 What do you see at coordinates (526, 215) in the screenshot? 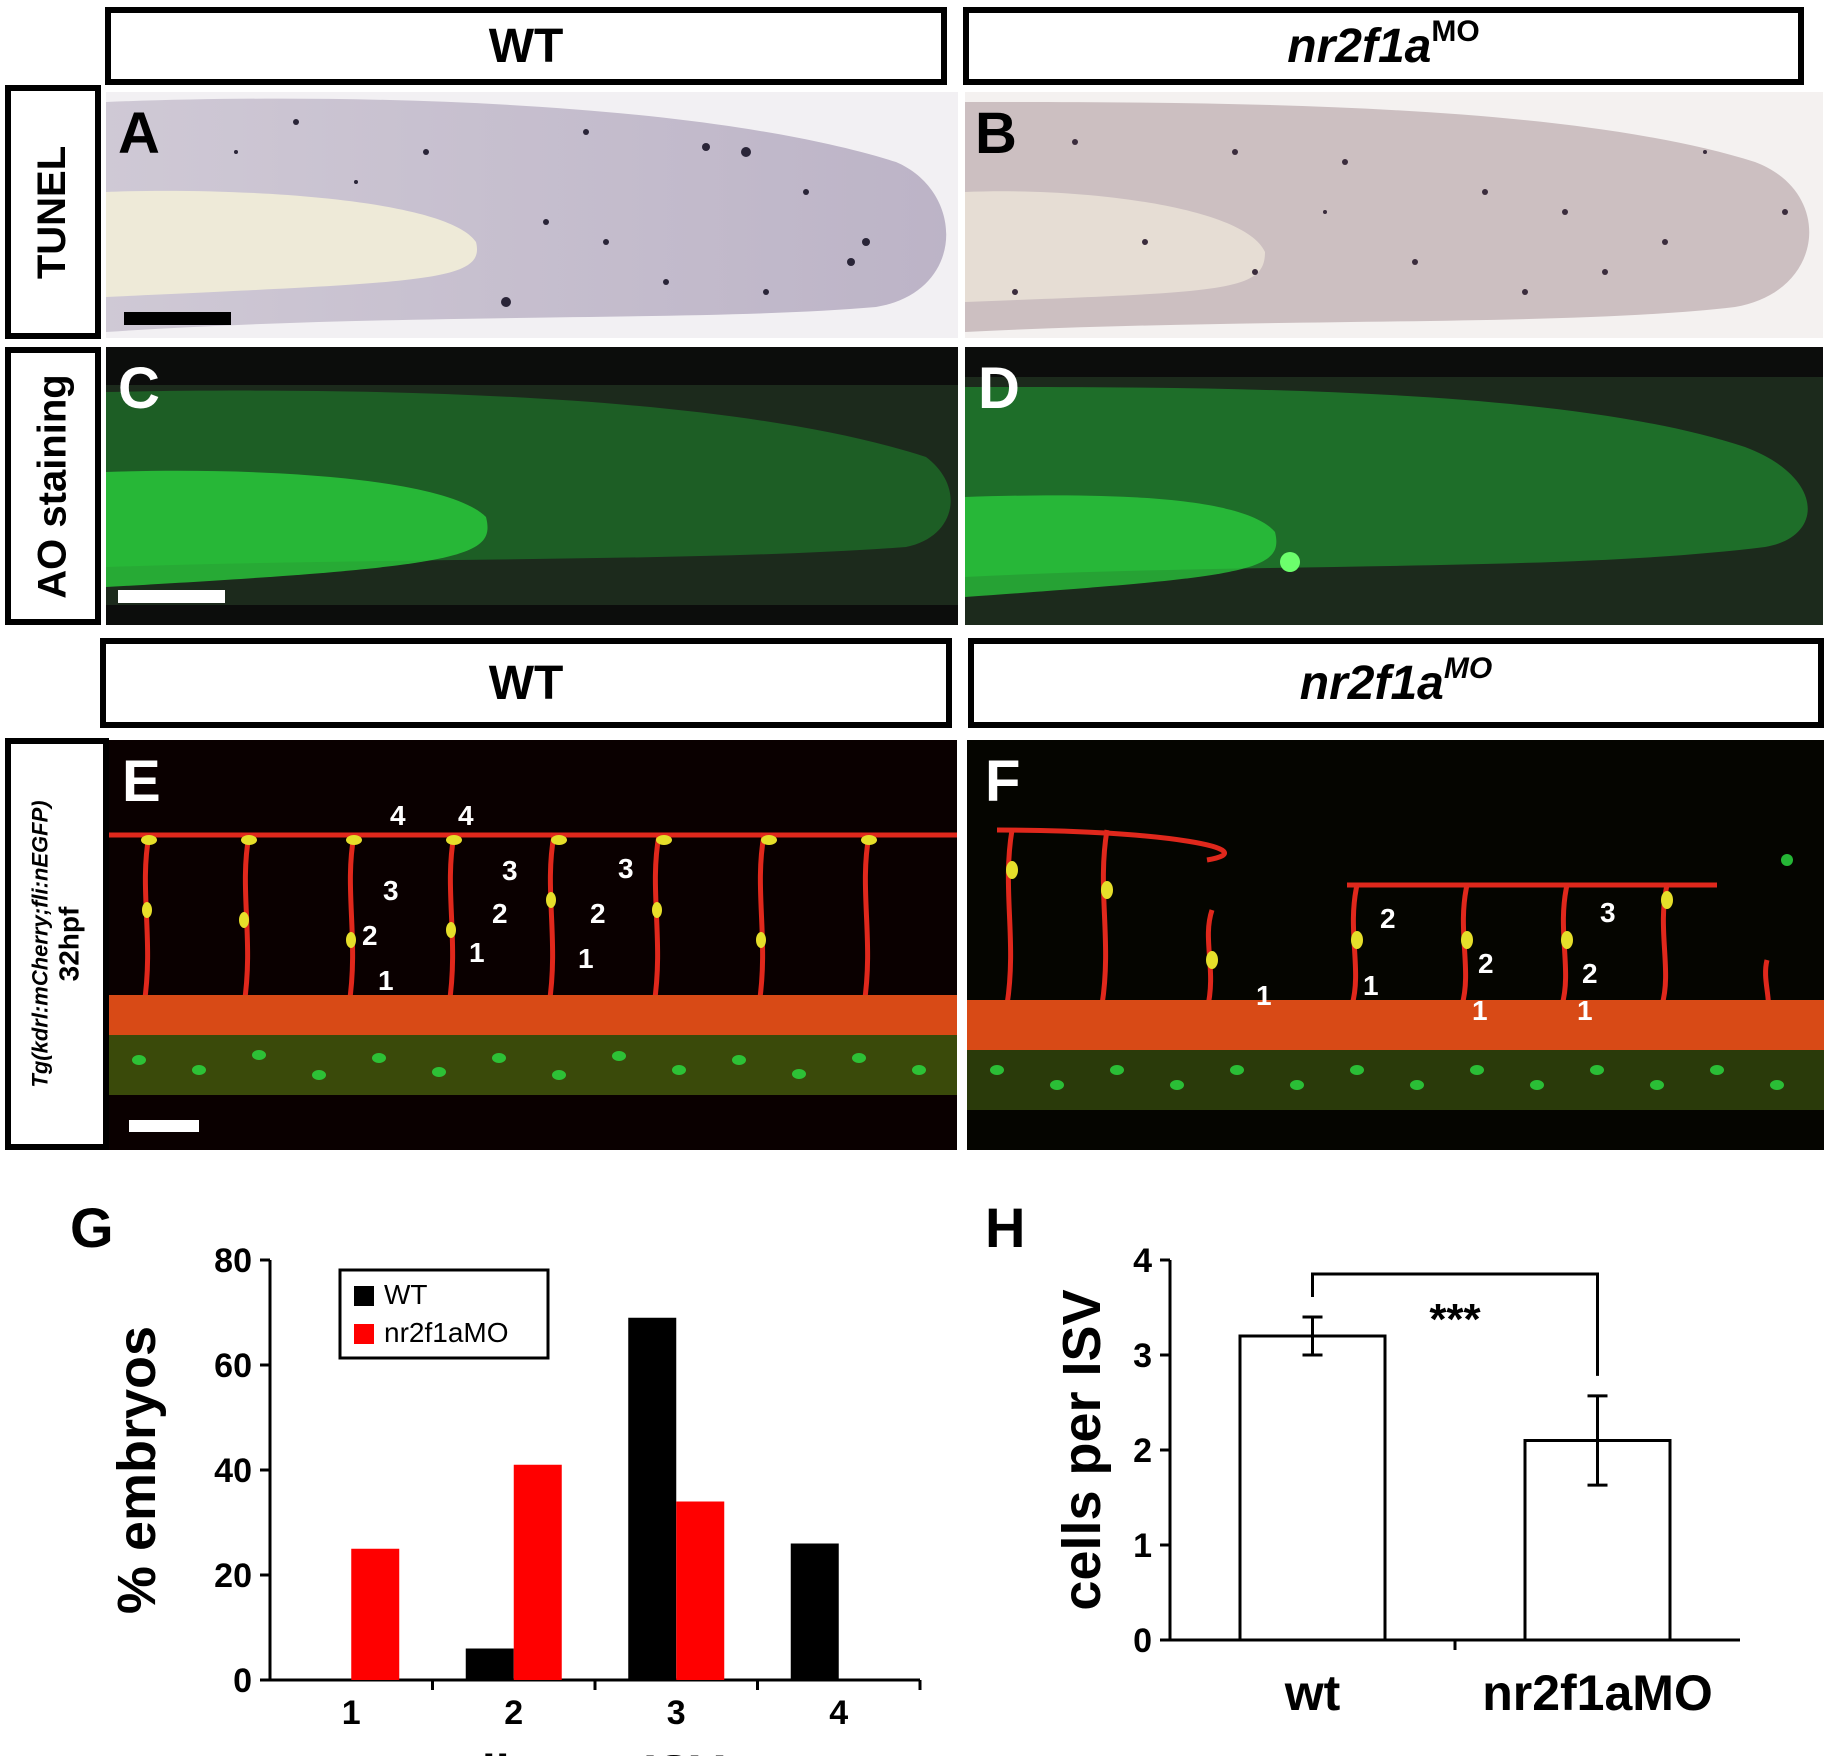
I see `panel-a-embryo` at bounding box center [526, 215].